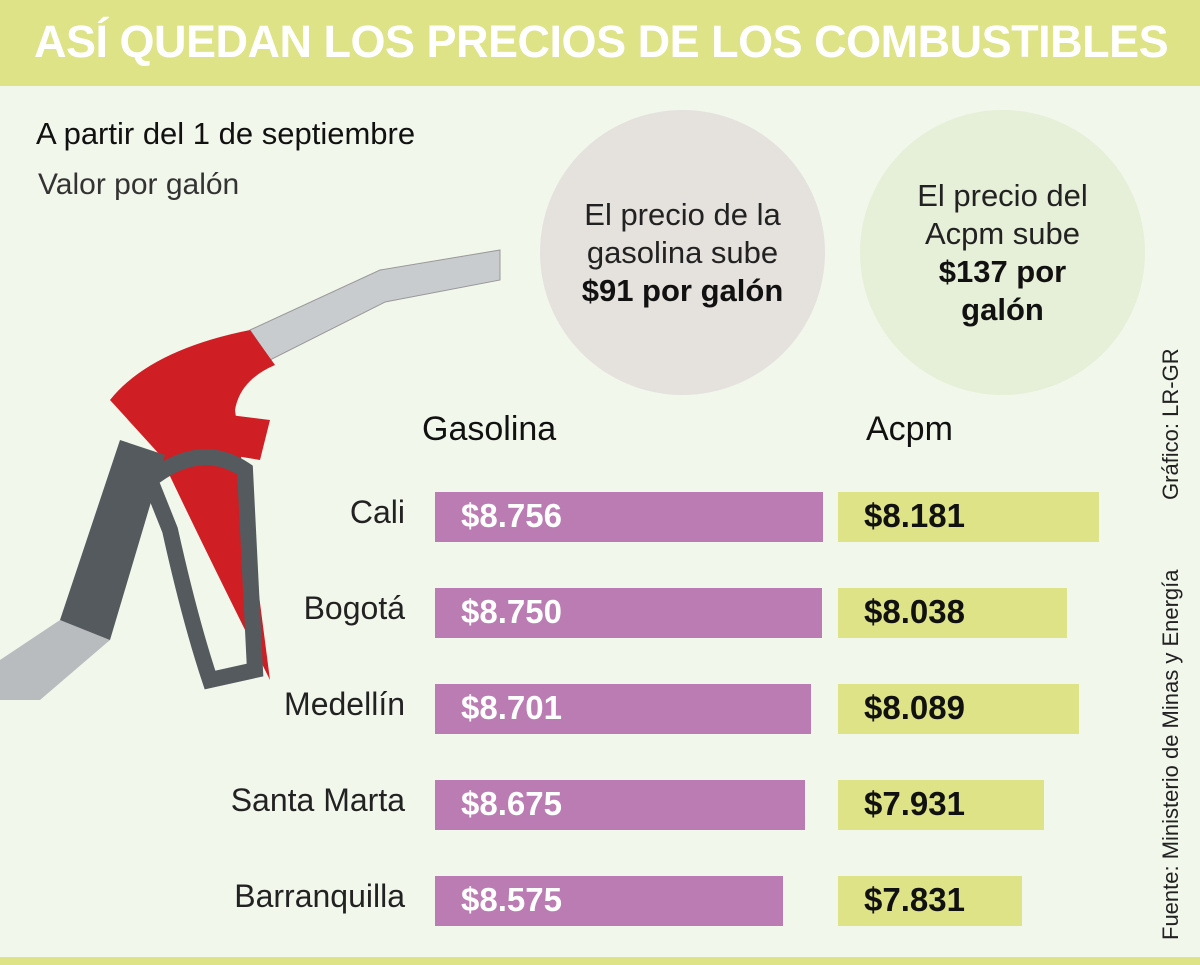 Image resolution: width=1200 pixels, height=965 pixels. Describe the element at coordinates (1002, 252) in the screenshot. I see `acpm-increase-callout: El precio del Acpm sube $137 por galón` at that location.